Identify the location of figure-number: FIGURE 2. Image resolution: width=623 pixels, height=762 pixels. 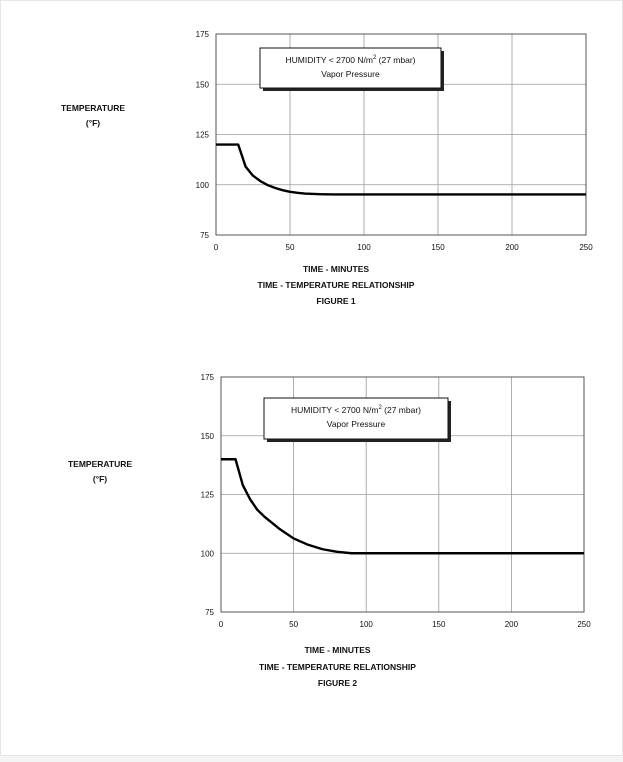
(337, 683).